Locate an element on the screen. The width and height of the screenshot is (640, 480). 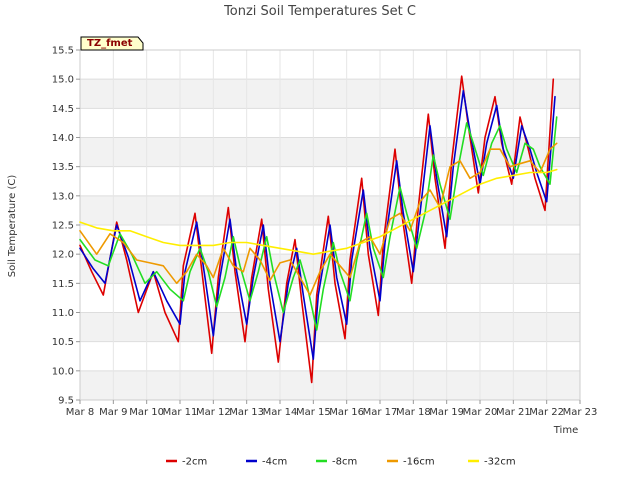
x-tick-label: Mar 20 is located at coordinates (480, 412).